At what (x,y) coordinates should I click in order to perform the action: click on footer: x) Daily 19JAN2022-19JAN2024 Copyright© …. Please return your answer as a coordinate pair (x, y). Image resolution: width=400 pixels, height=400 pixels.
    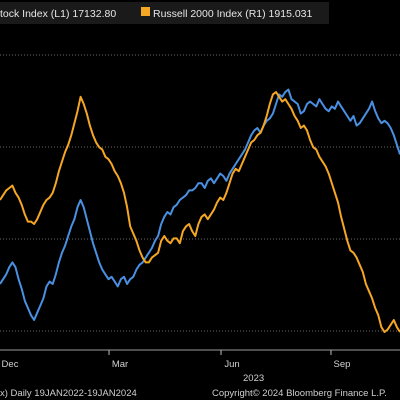
    Looking at the image, I should click on (193, 393).